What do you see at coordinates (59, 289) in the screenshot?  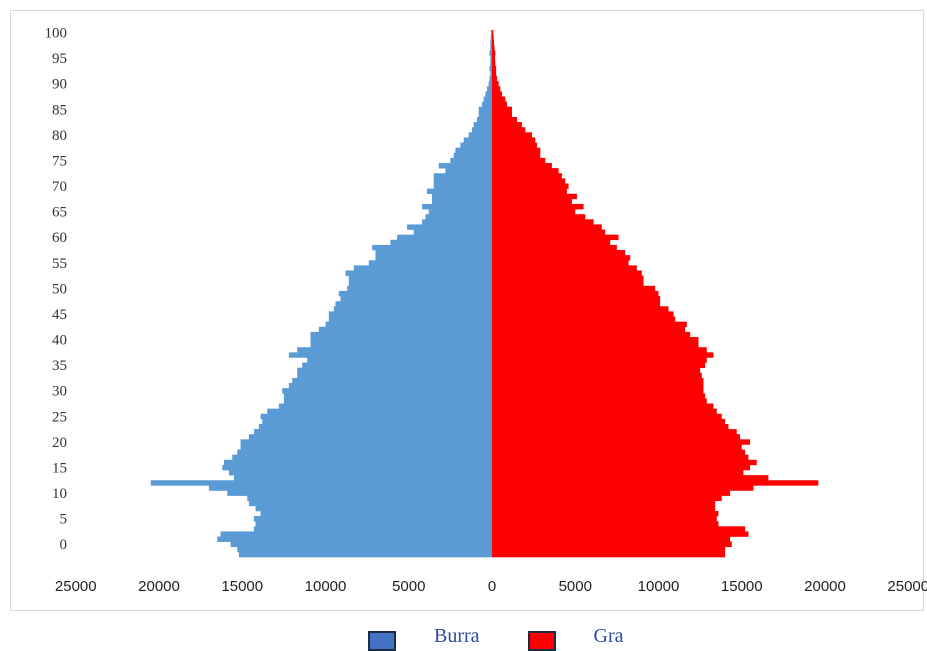 I see `y-tick-label: 50` at bounding box center [59, 289].